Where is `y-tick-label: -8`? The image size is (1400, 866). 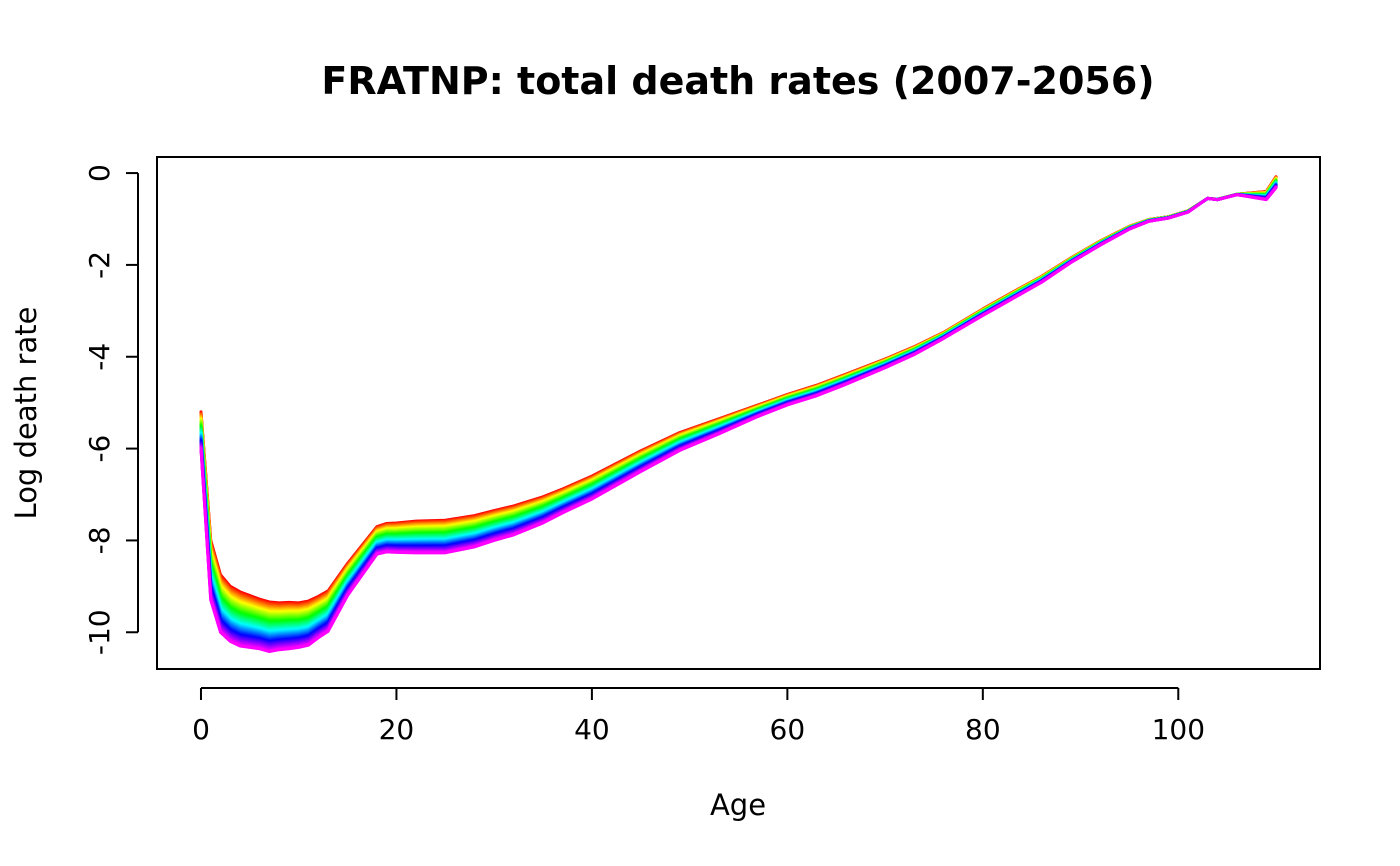
y-tick-label: -8 is located at coordinates (99, 540).